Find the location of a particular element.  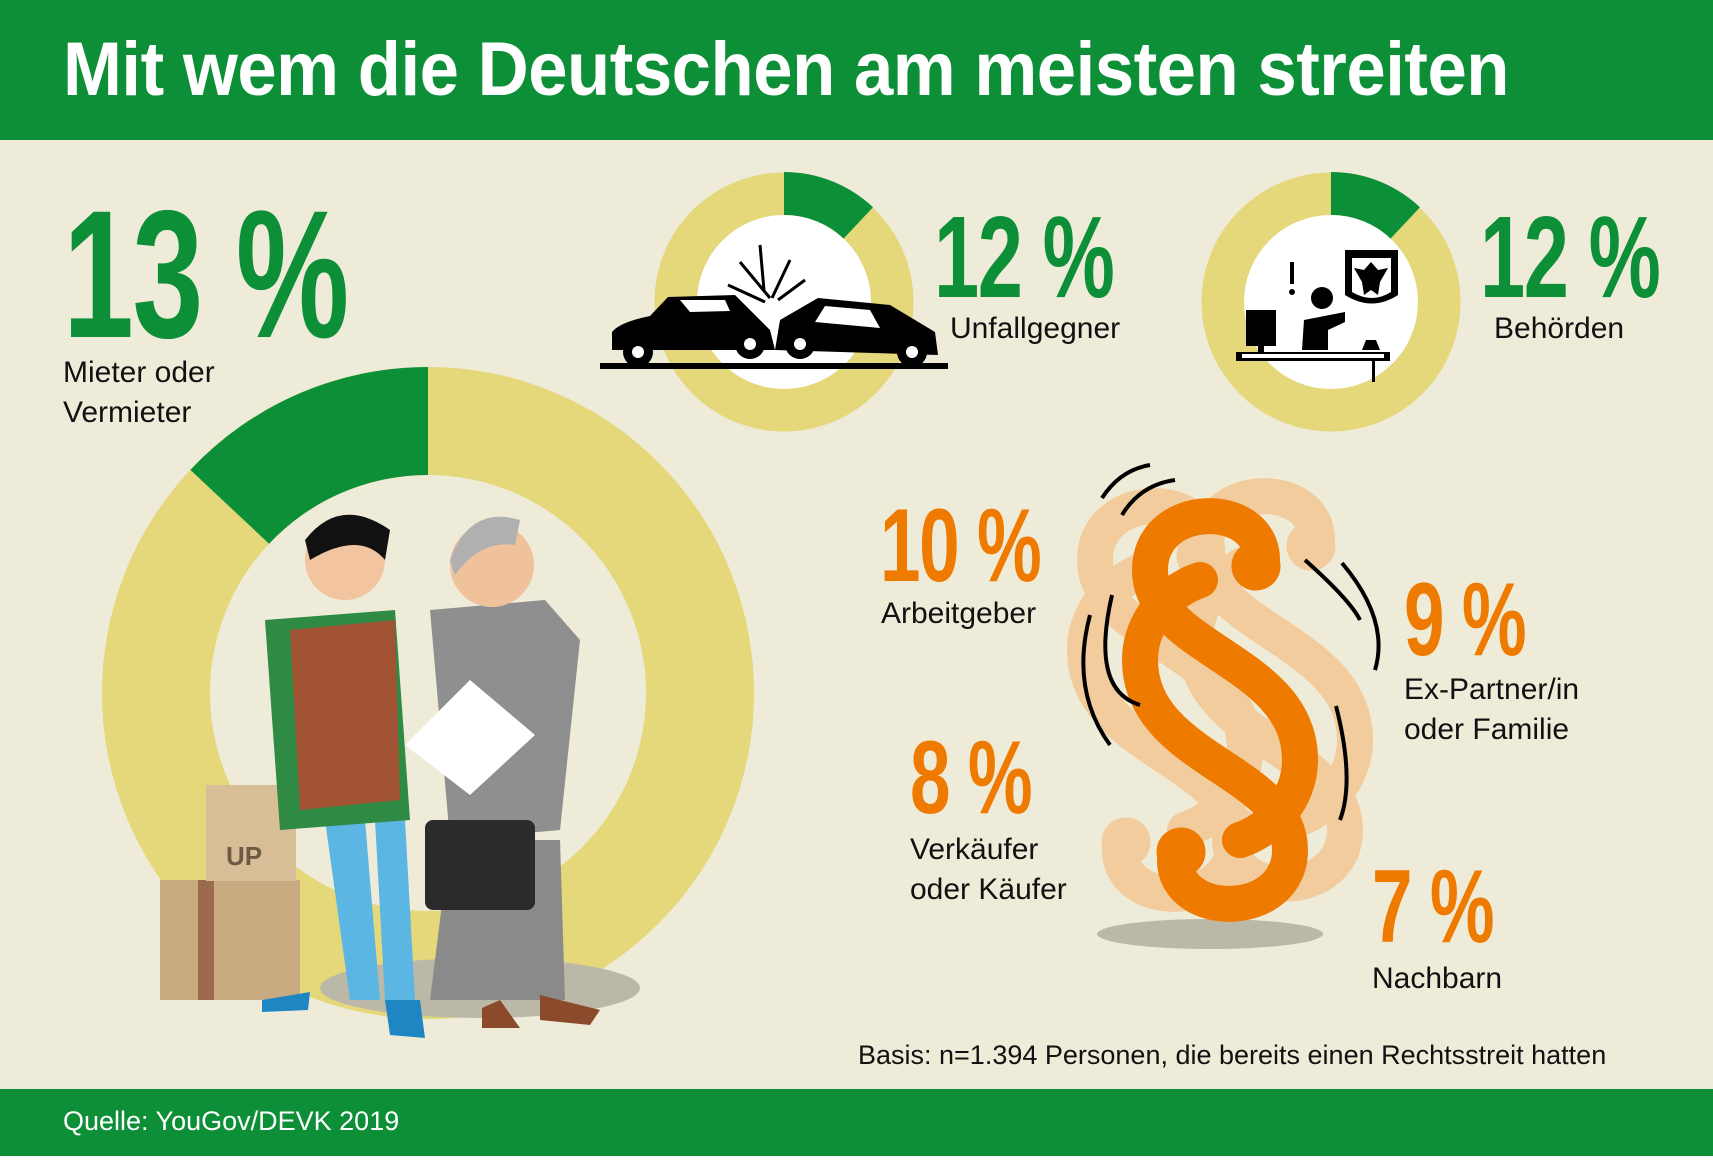

car-crash-icon is located at coordinates (774, 306).